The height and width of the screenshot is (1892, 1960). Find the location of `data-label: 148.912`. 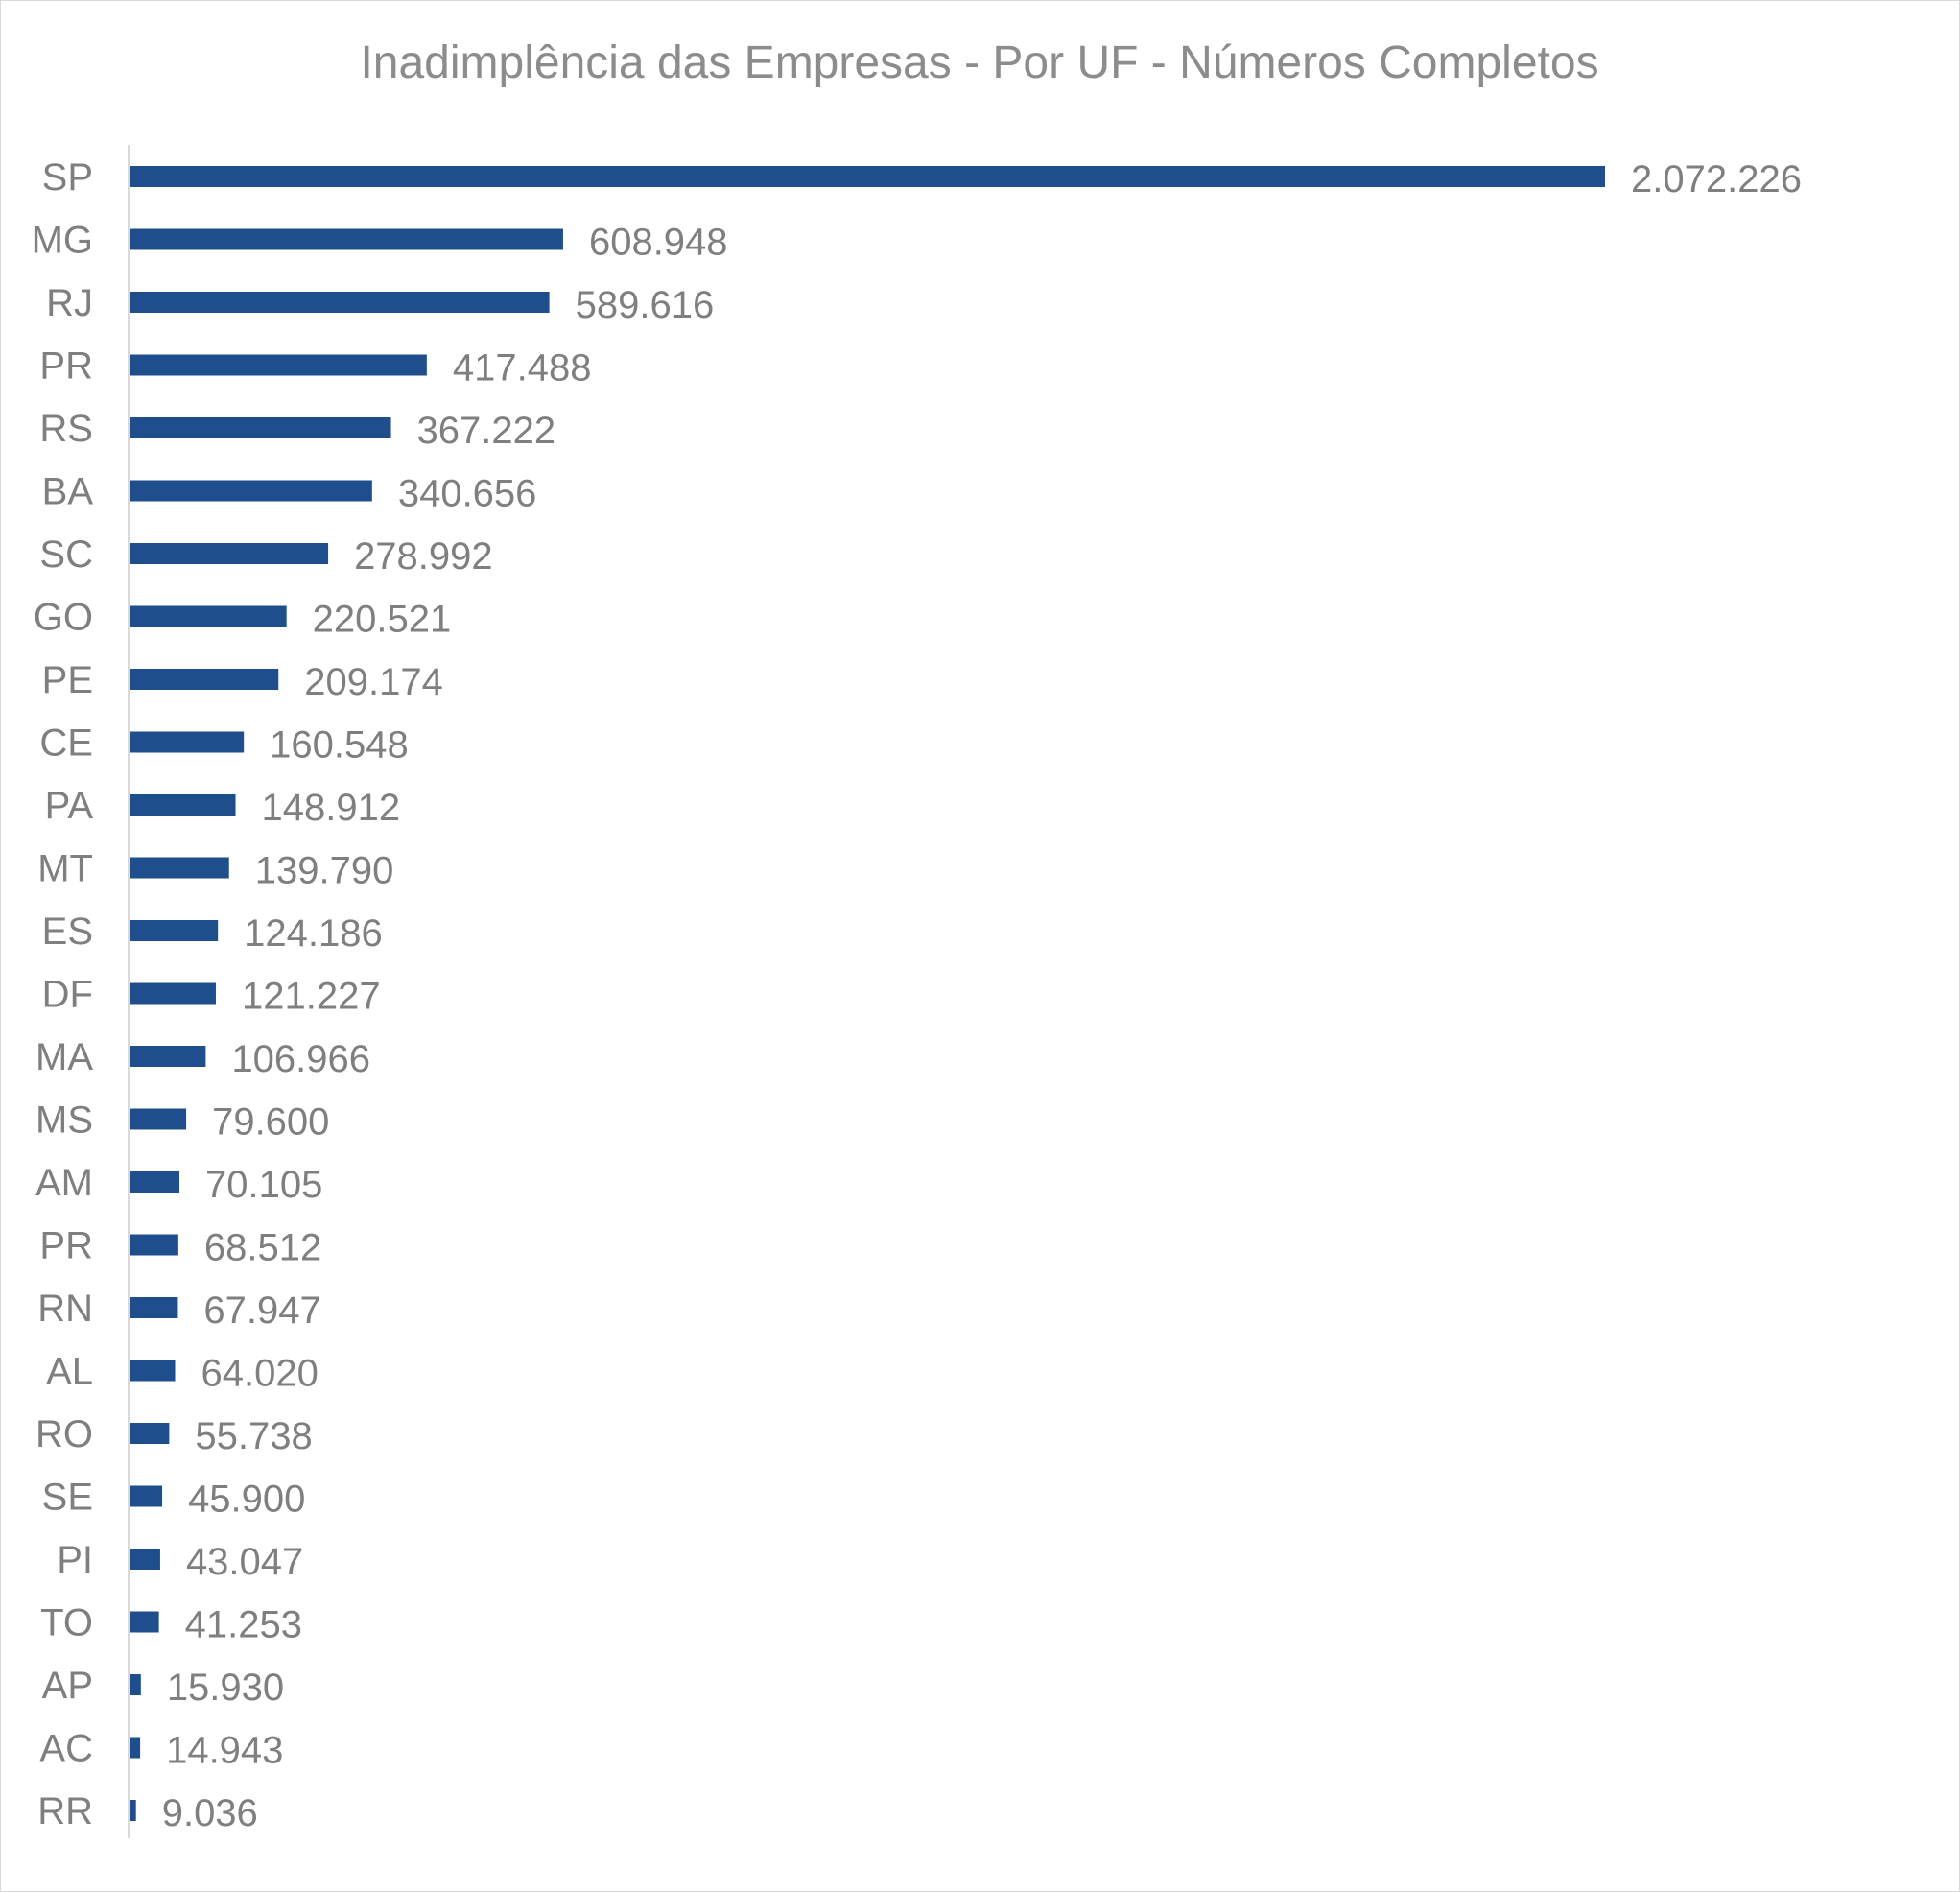

data-label: 148.912 is located at coordinates (331, 808).